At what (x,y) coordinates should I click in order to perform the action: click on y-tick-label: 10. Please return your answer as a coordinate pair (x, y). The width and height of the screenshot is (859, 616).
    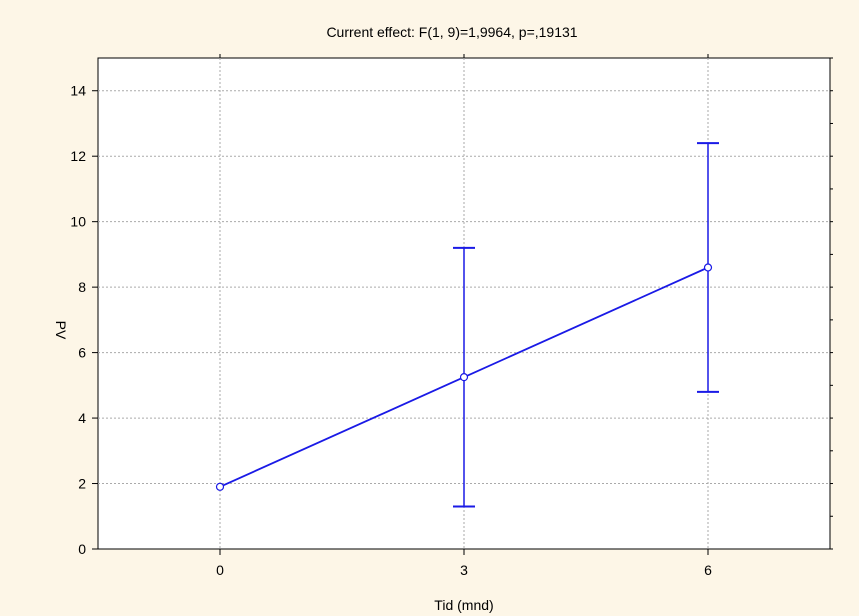
    Looking at the image, I should click on (78, 222).